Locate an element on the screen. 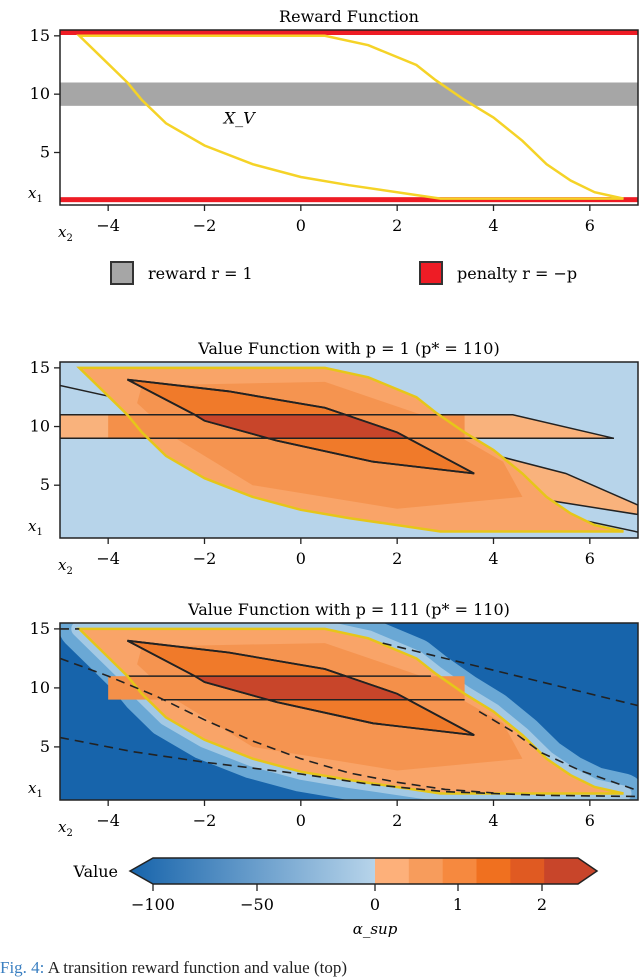 The image size is (640, 978). left-tail-line is located at coordinates (87, 391).